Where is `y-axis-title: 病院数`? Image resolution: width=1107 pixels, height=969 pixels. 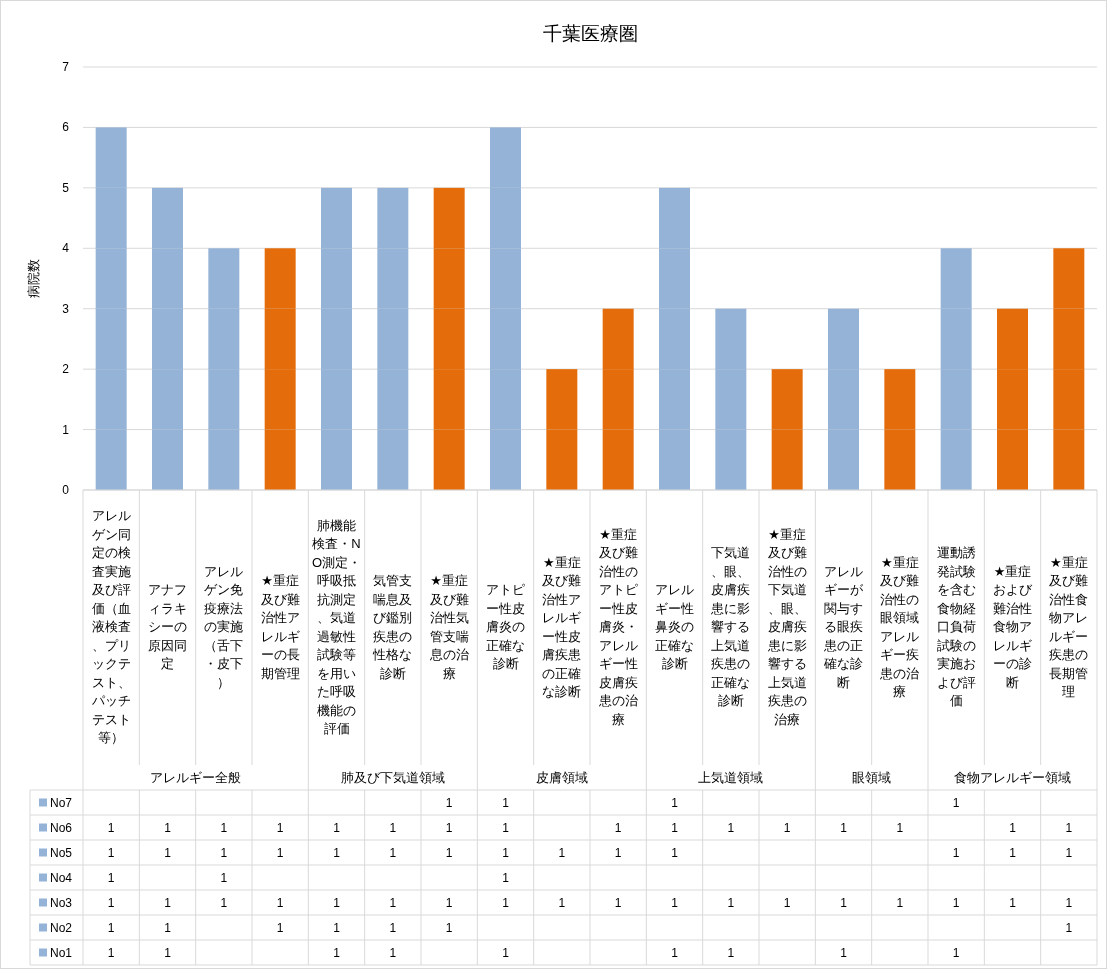
y-axis-title: 病院数 is located at coordinates (33, 278).